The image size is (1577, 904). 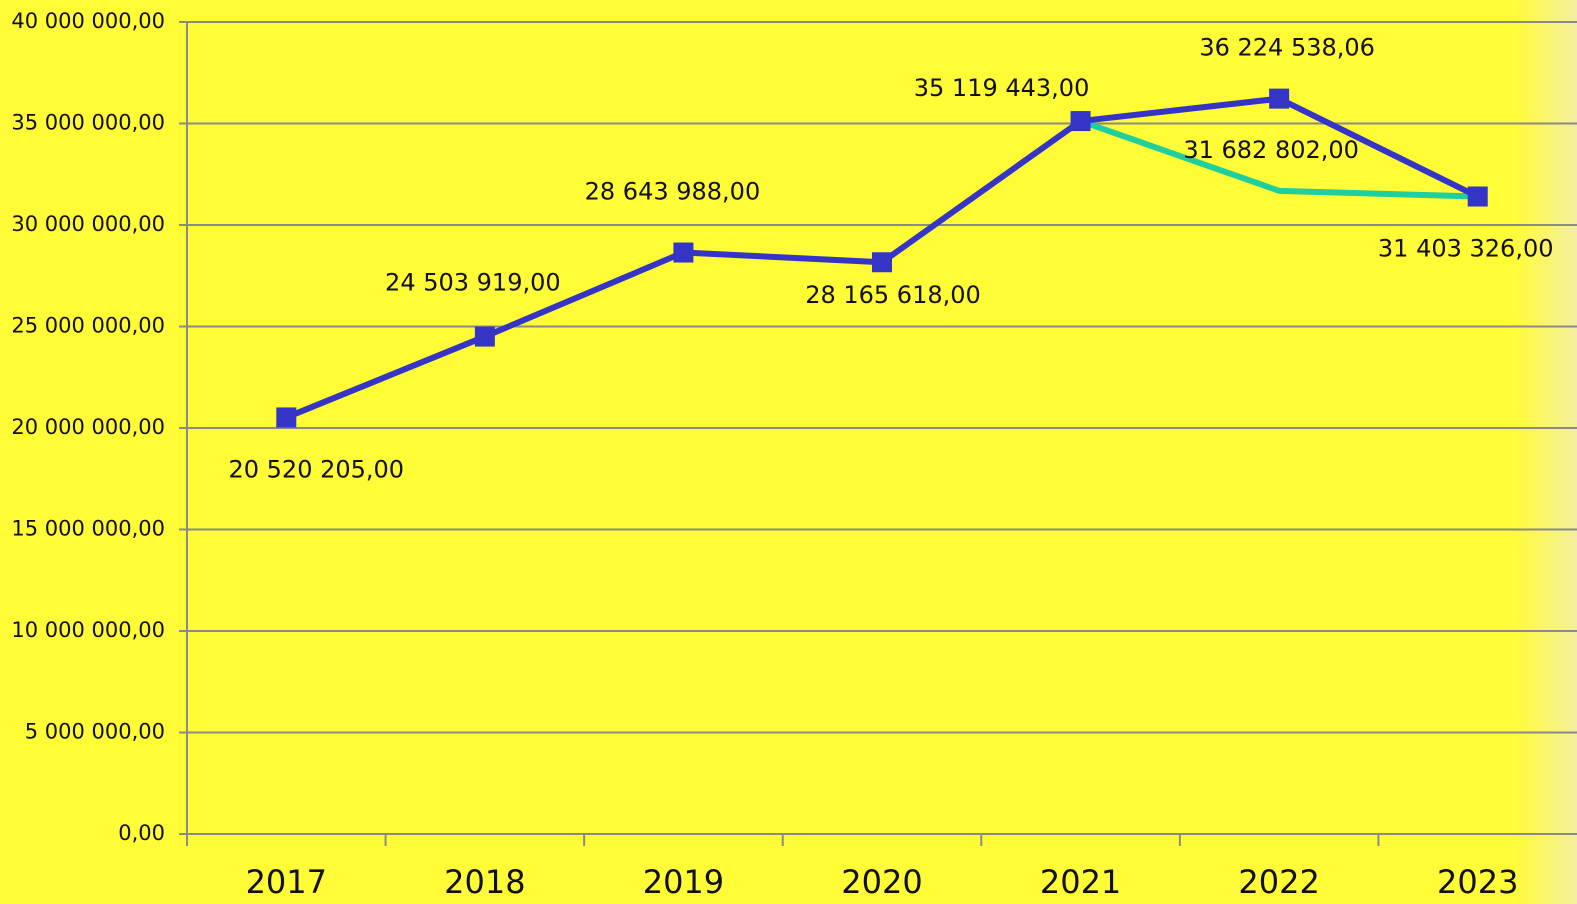 What do you see at coordinates (673, 192) in the screenshot?
I see `data-label: 28 643 988,00` at bounding box center [673, 192].